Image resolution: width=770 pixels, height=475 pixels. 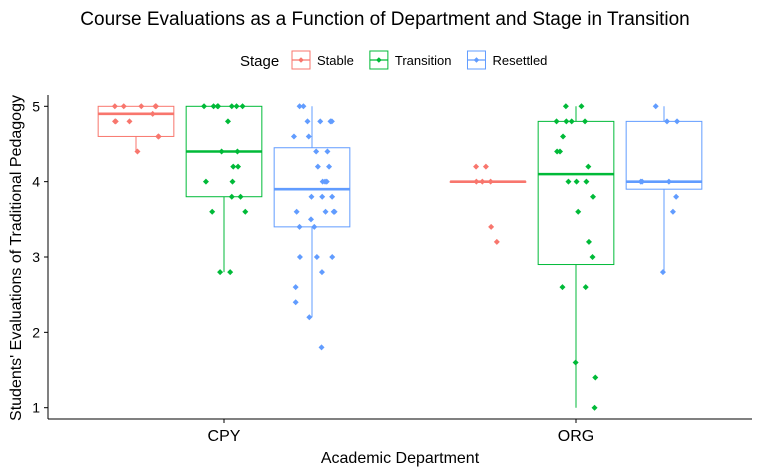 I want to click on box-resettled-org, so click(x=664, y=189).